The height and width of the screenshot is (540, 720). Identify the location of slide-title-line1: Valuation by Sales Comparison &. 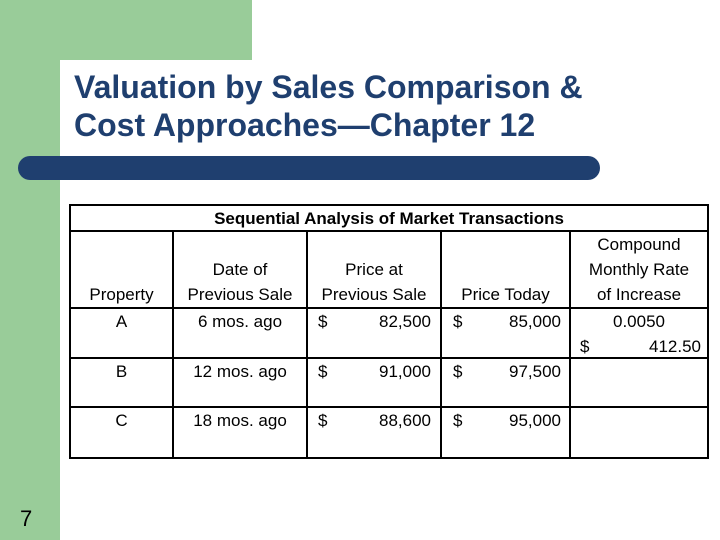
(328, 87).